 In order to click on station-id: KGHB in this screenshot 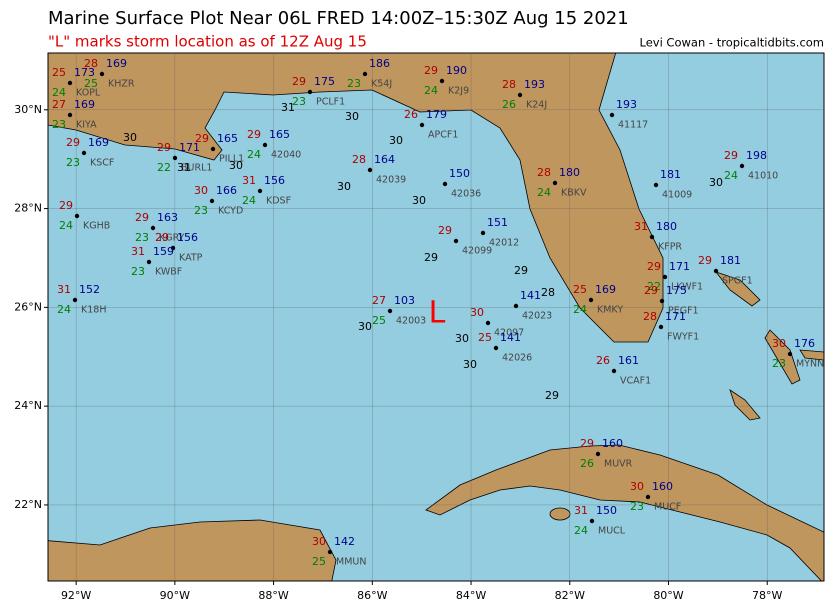, I will do `click(96, 226)`.